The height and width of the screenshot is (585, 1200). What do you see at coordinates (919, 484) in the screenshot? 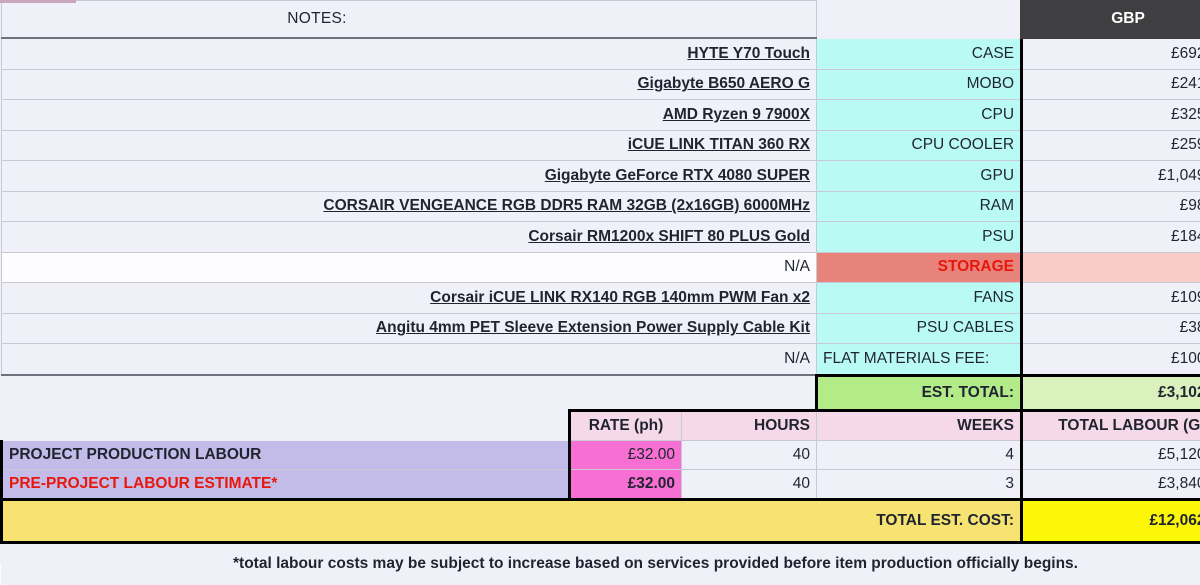
I see `labour-weeks: 3` at bounding box center [919, 484].